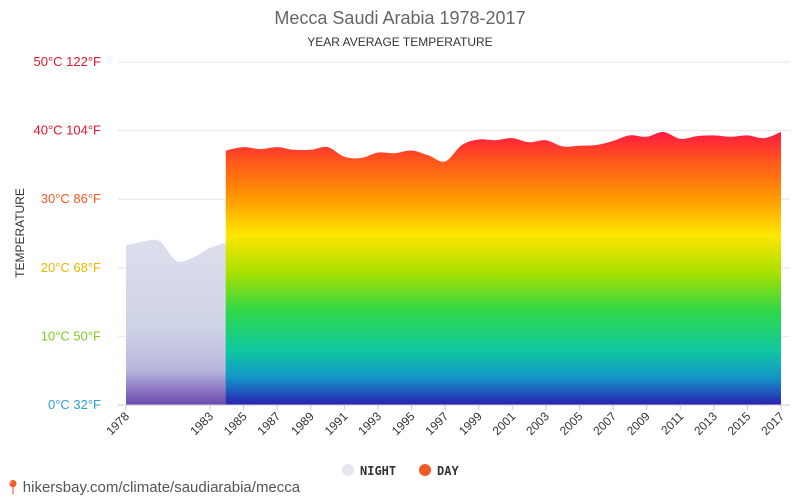 The image size is (800, 500). I want to click on x-tick-label: 1989, so click(302, 423).